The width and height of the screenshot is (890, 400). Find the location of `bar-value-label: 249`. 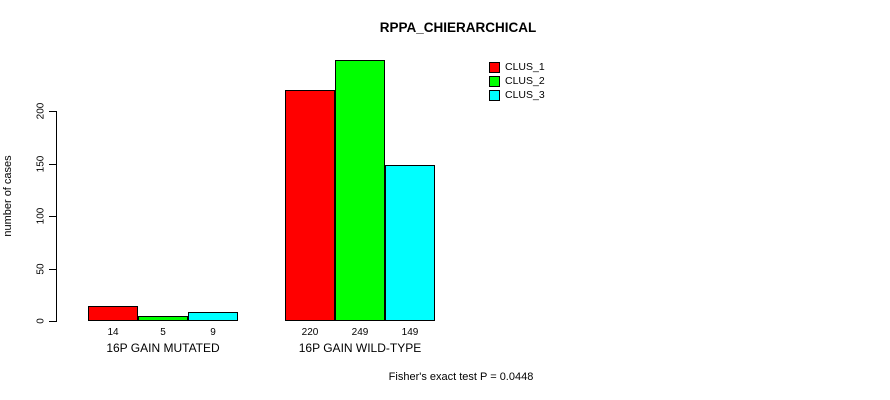

bar-value-label: 249 is located at coordinates (360, 332).